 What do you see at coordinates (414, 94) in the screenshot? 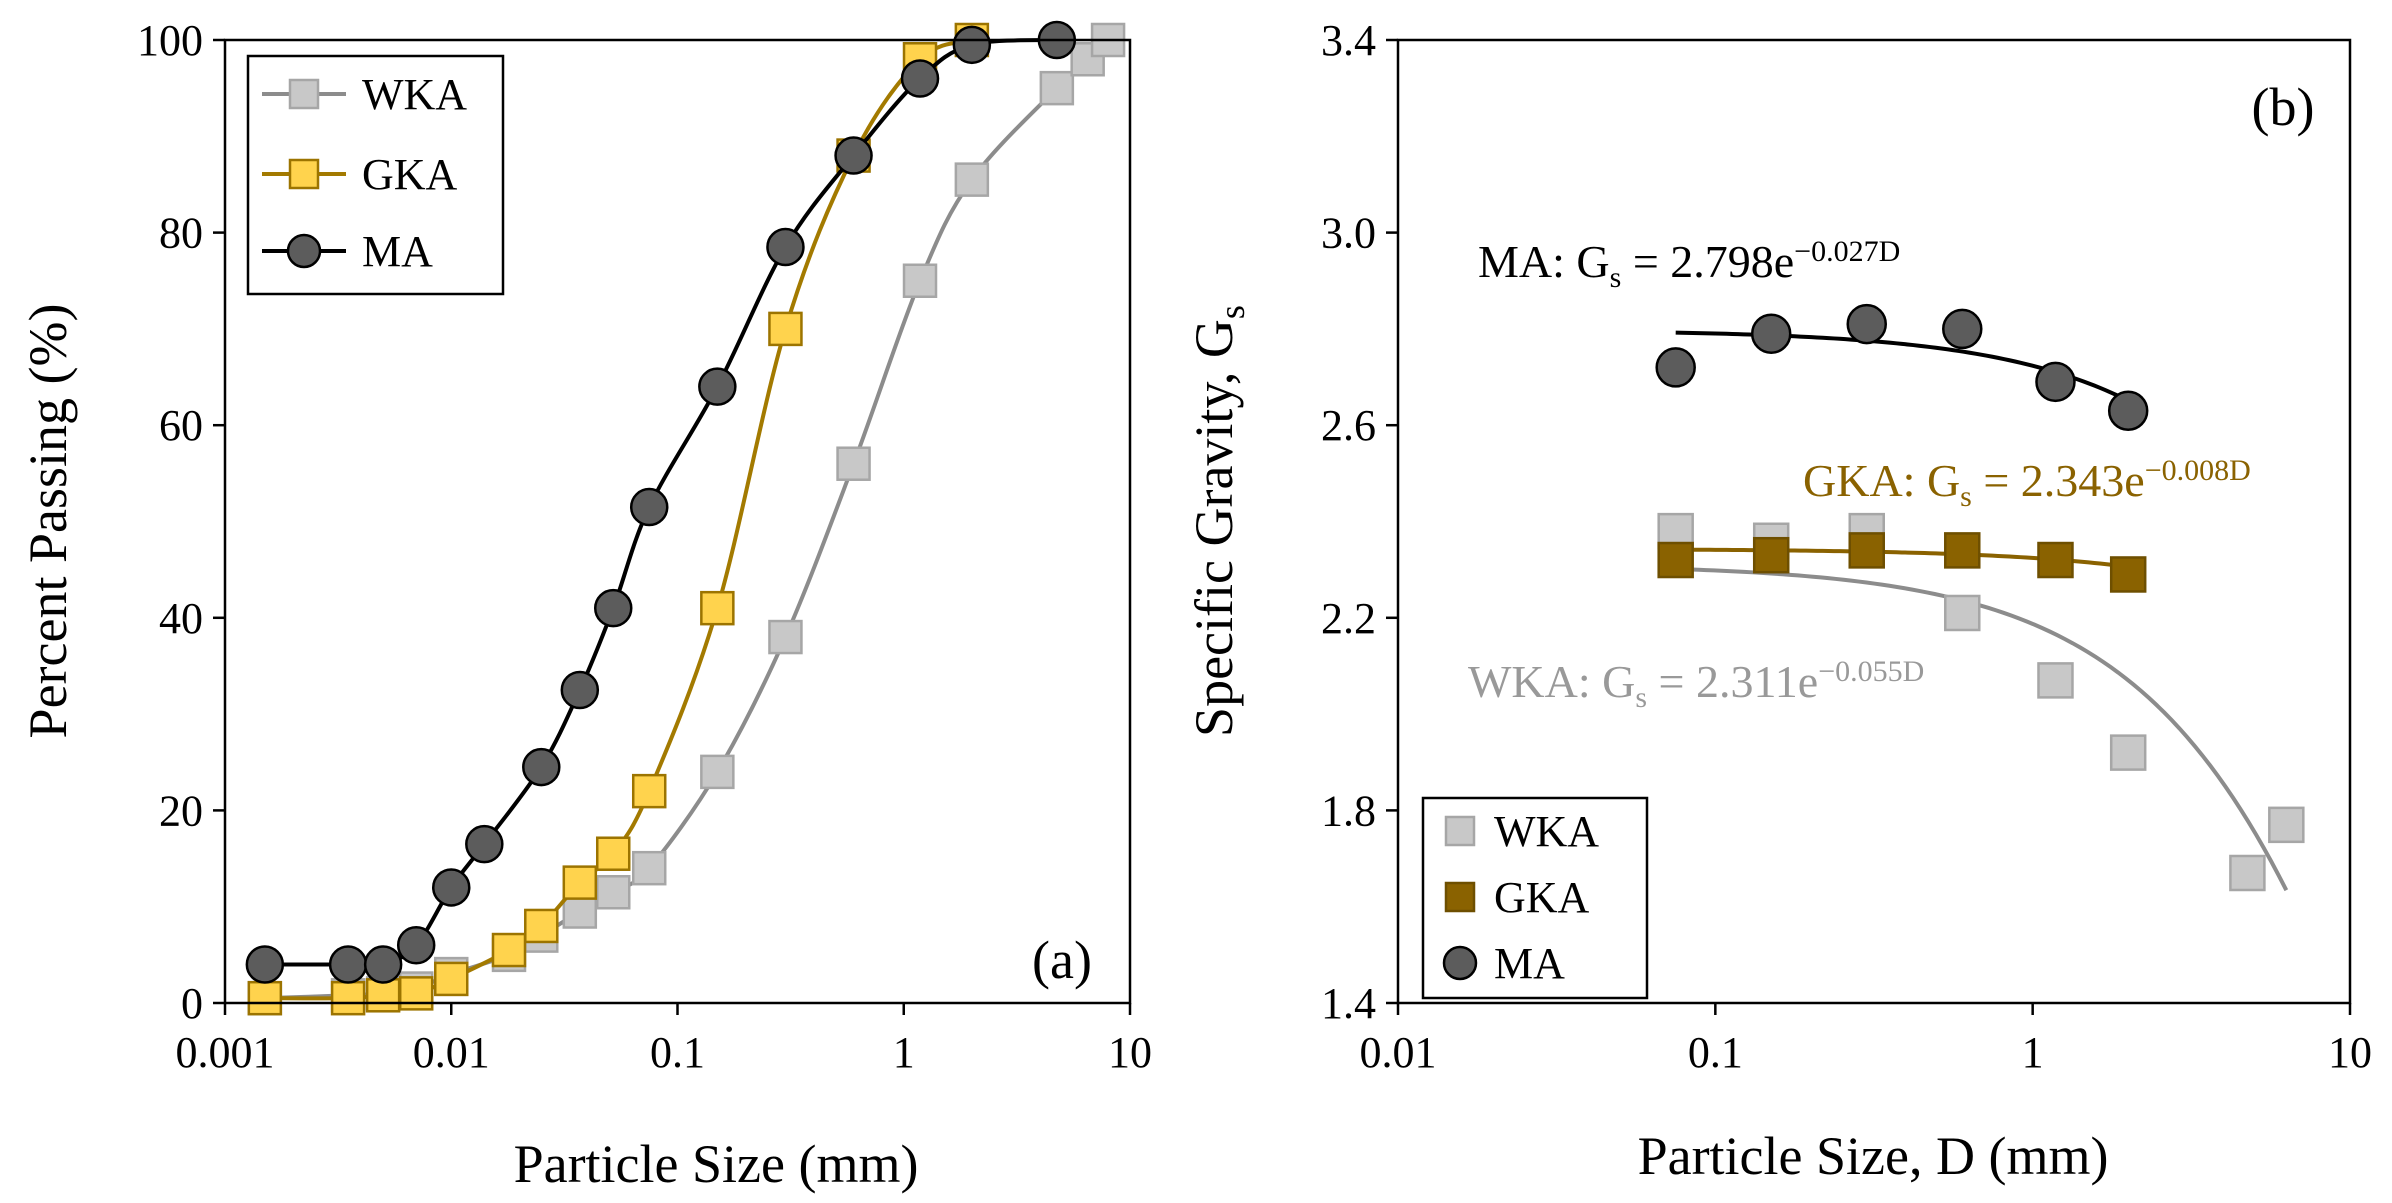
I see `legend-label-wka: WKA` at bounding box center [414, 94].